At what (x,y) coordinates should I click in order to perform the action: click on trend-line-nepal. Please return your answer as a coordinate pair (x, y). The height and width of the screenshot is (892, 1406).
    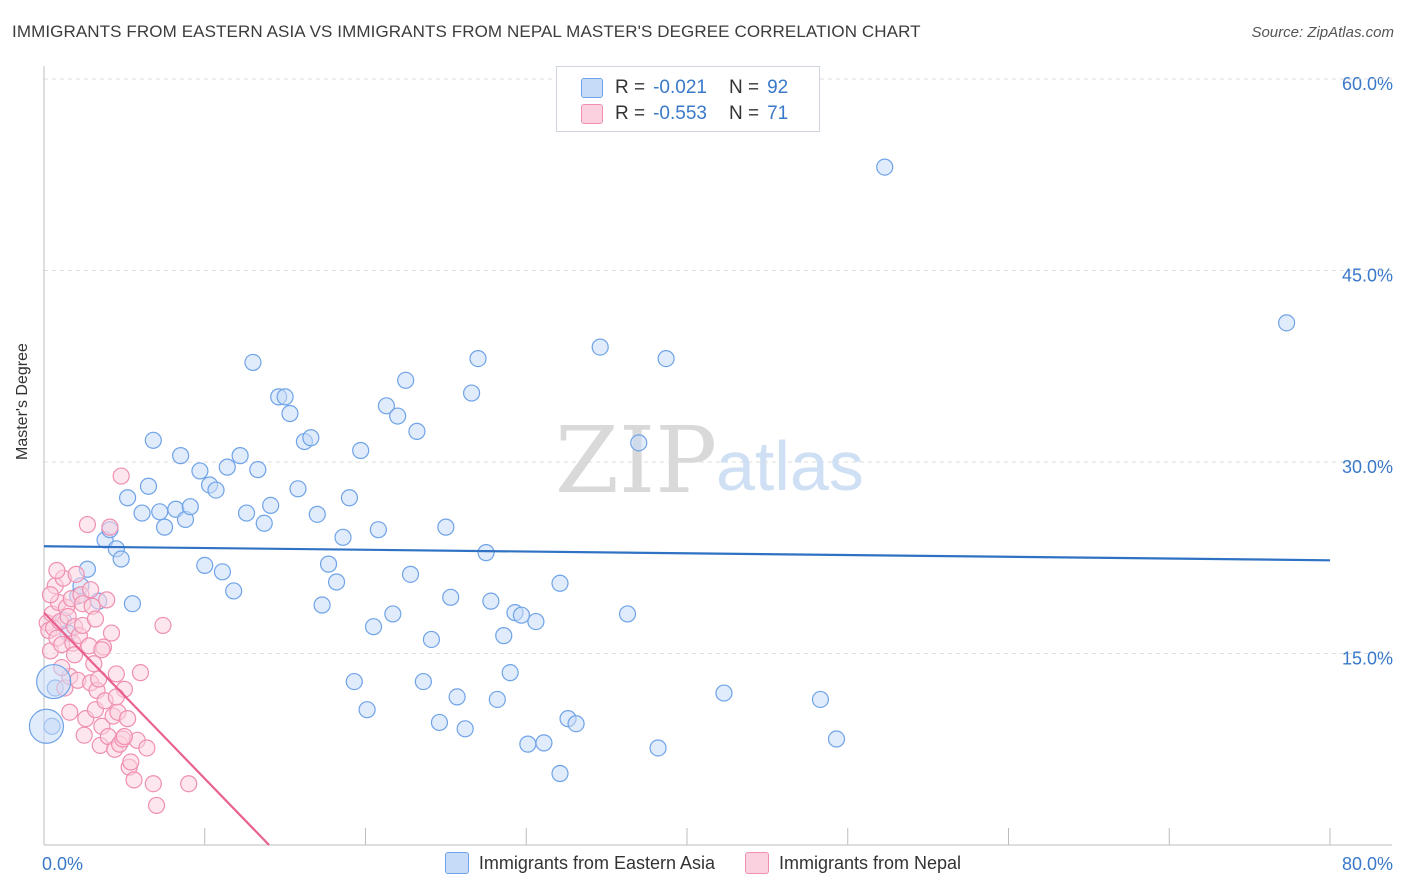
    Looking at the image, I should click on (156, 728).